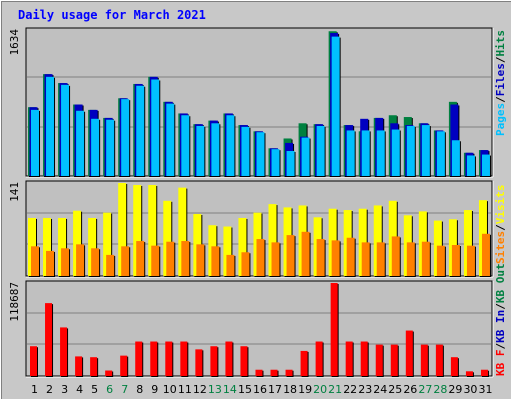  Describe the element at coordinates (410, 389) in the screenshot. I see `x-tick-label: 26` at that location.